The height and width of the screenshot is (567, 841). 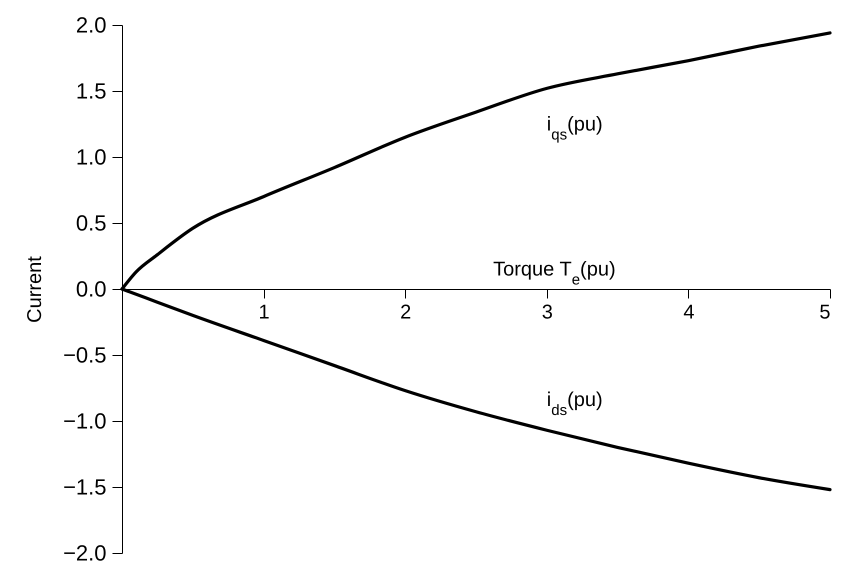 What do you see at coordinates (688, 313) in the screenshot?
I see `x-tick-label: 4` at bounding box center [688, 313].